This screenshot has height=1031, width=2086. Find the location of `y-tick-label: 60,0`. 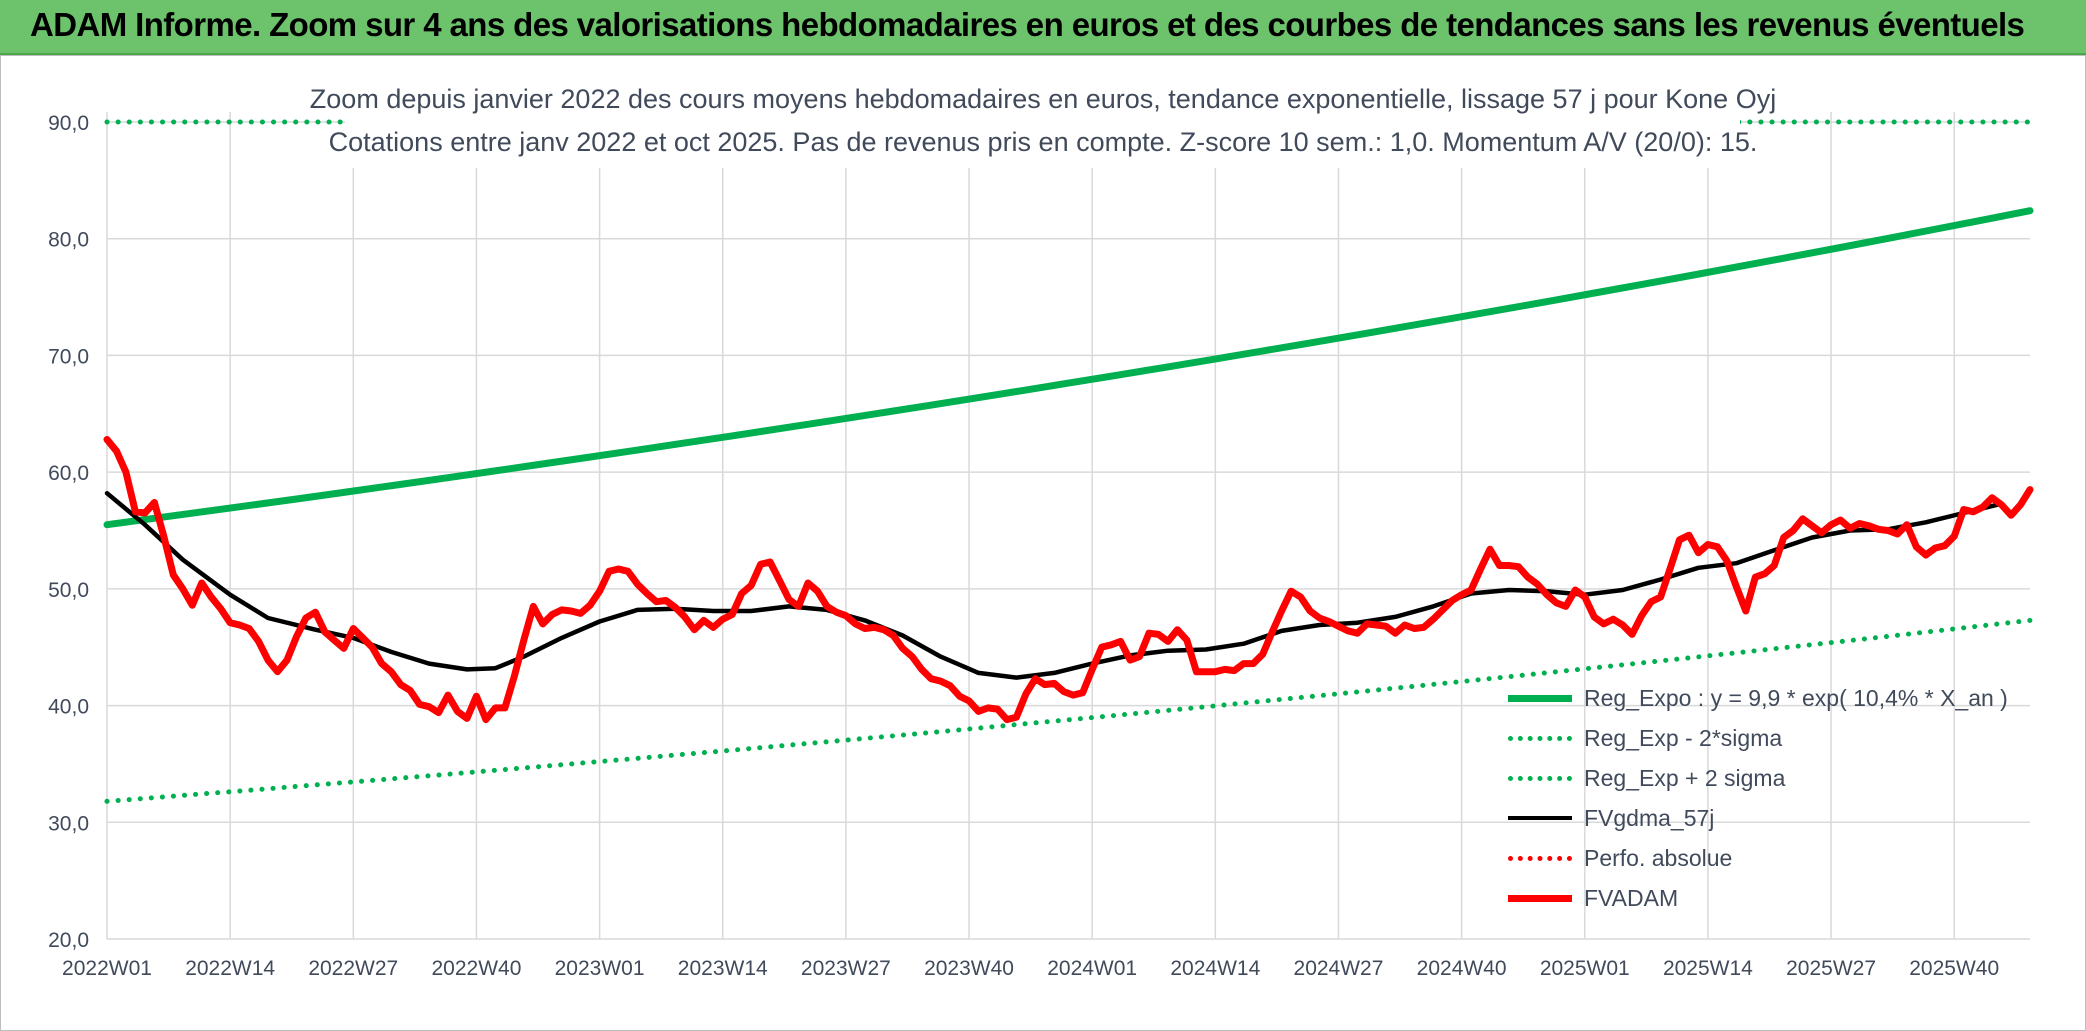

y-tick-label: 60,0 is located at coordinates (68, 473).